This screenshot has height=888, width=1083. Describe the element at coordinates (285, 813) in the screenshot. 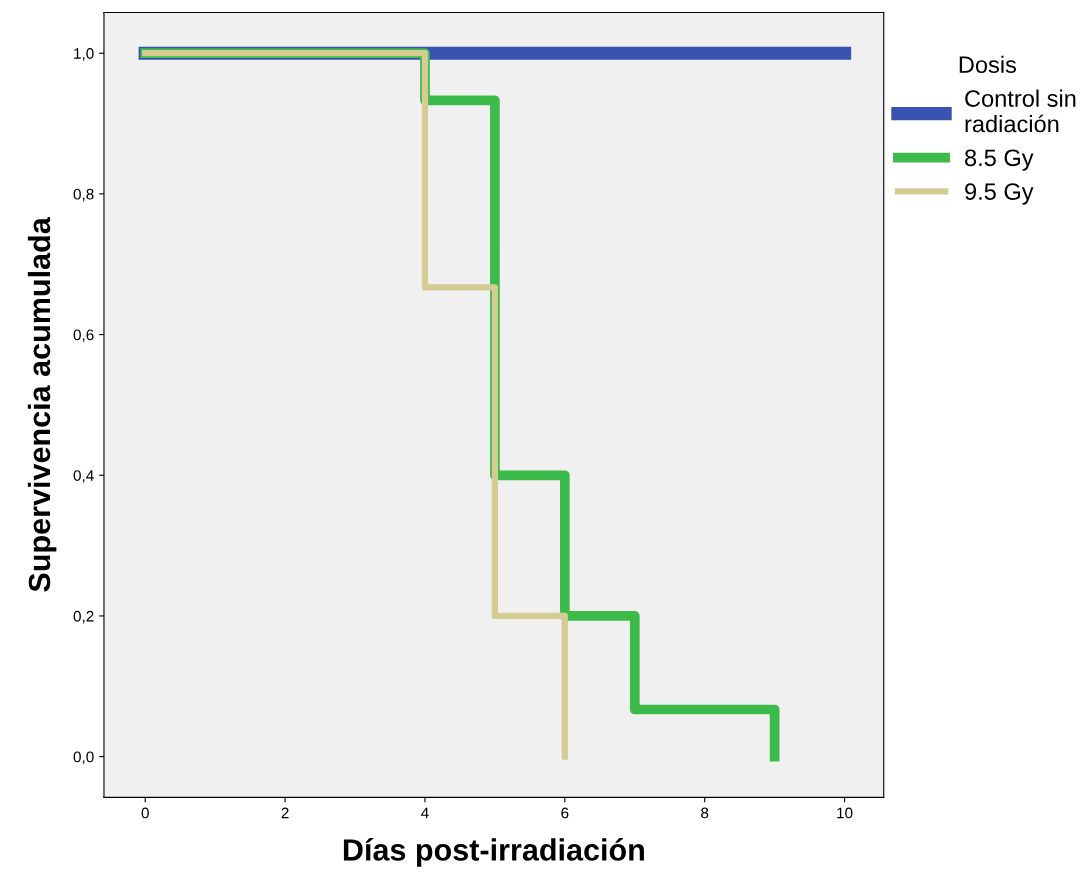

I see `x-tick-label: 2` at that location.